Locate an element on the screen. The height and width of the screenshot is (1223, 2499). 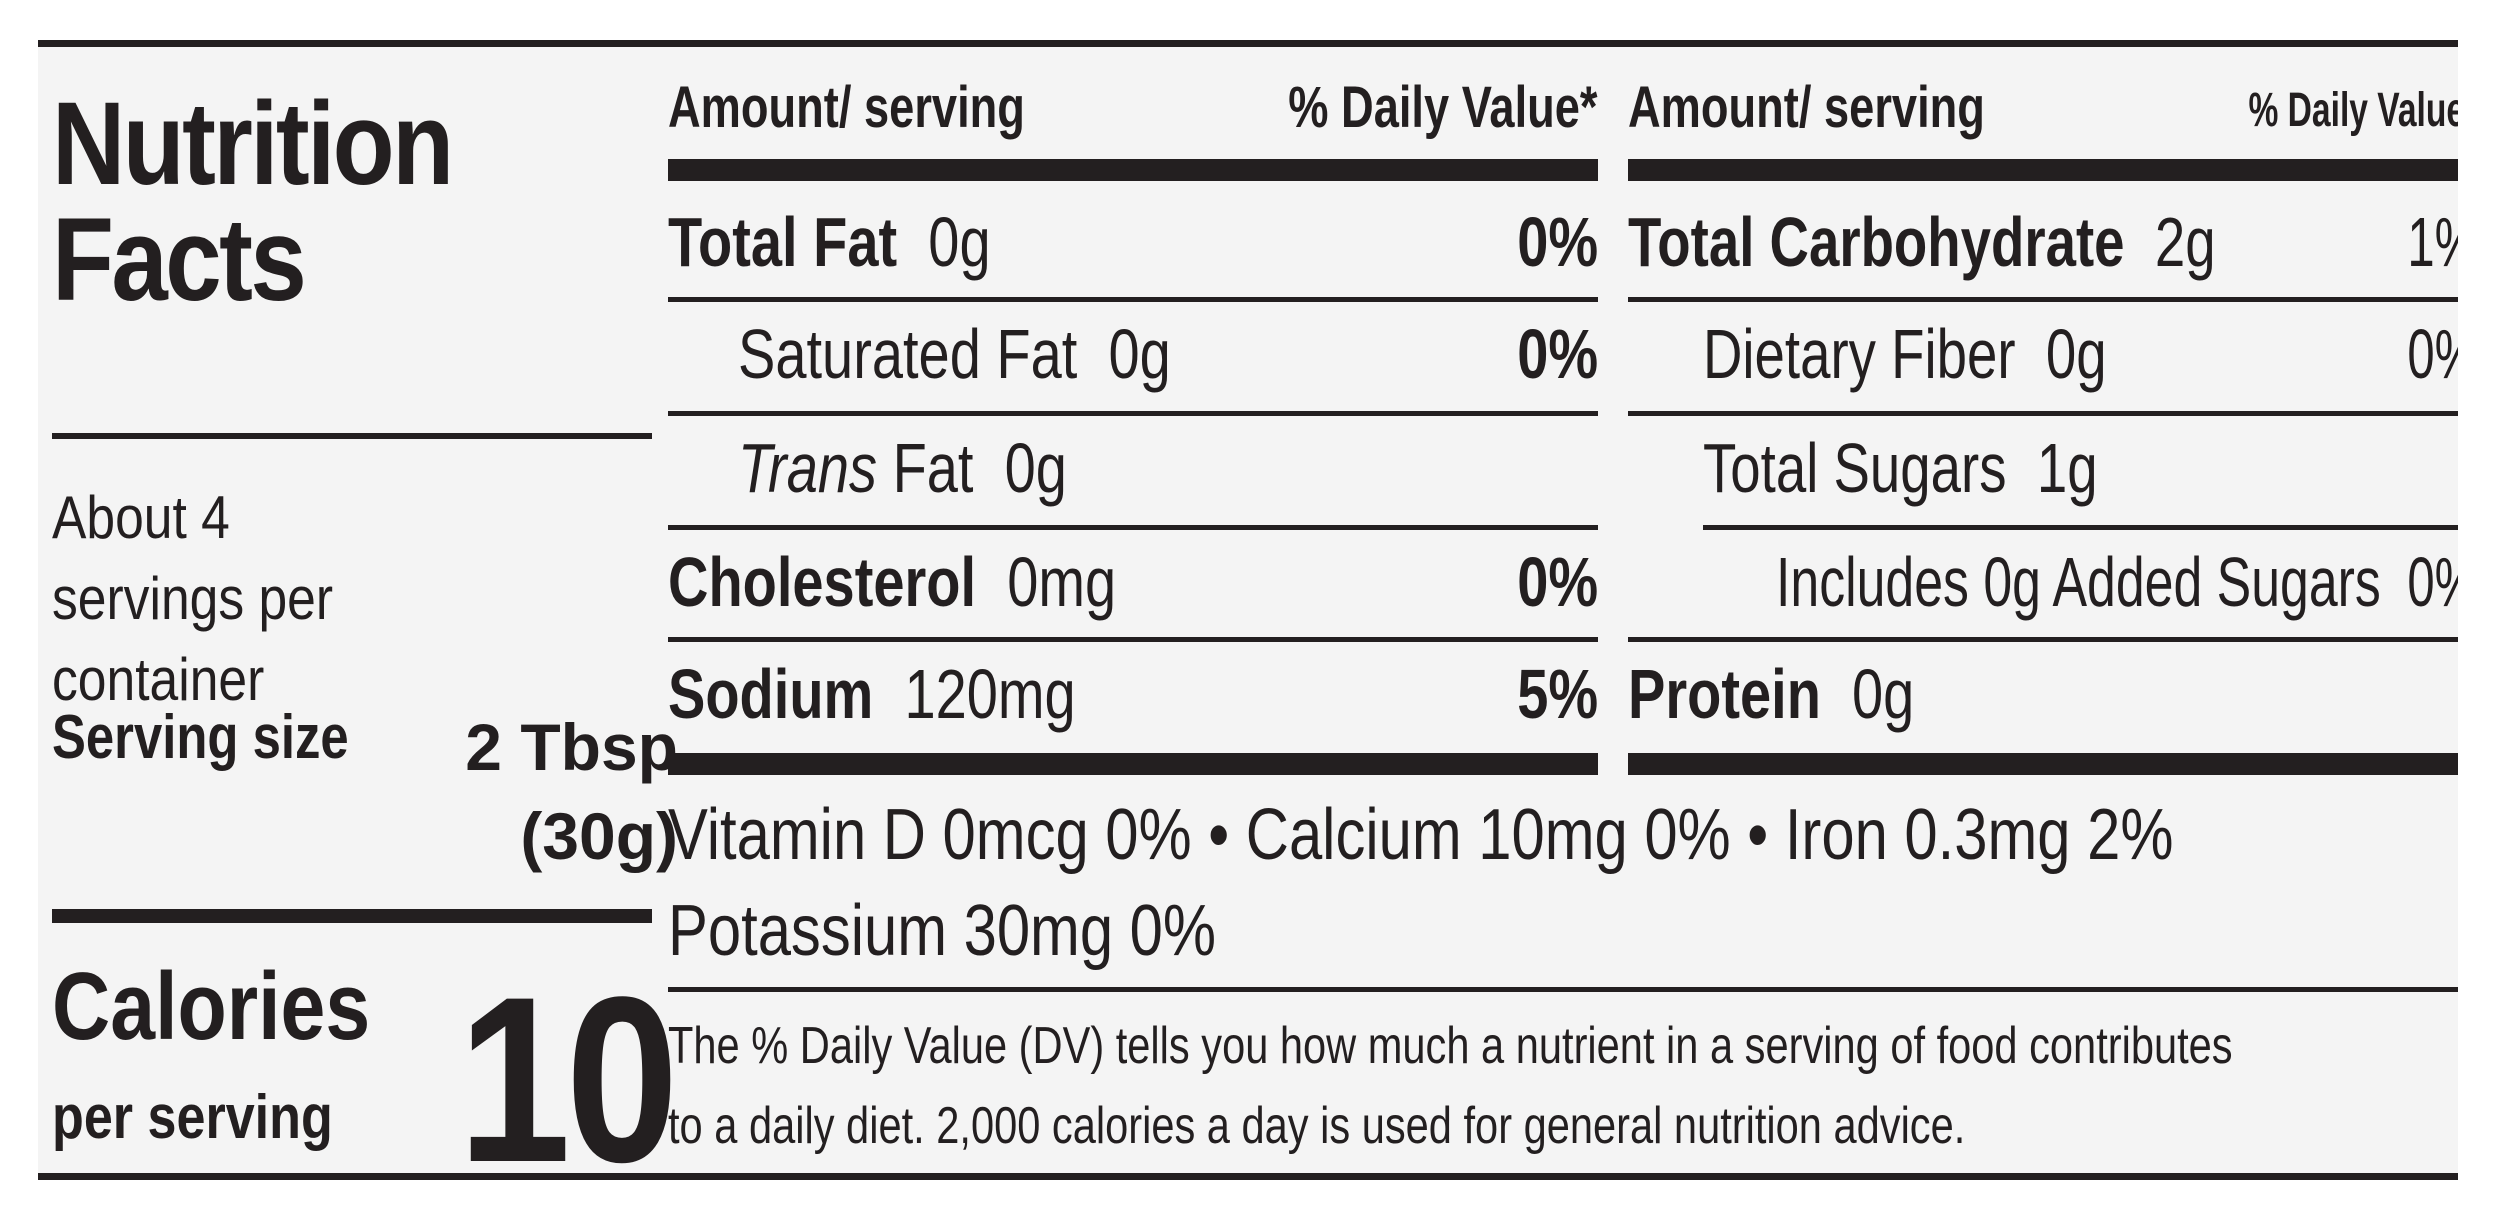
servings-text: About 4 servings per container is located at coordinates (193, 598).